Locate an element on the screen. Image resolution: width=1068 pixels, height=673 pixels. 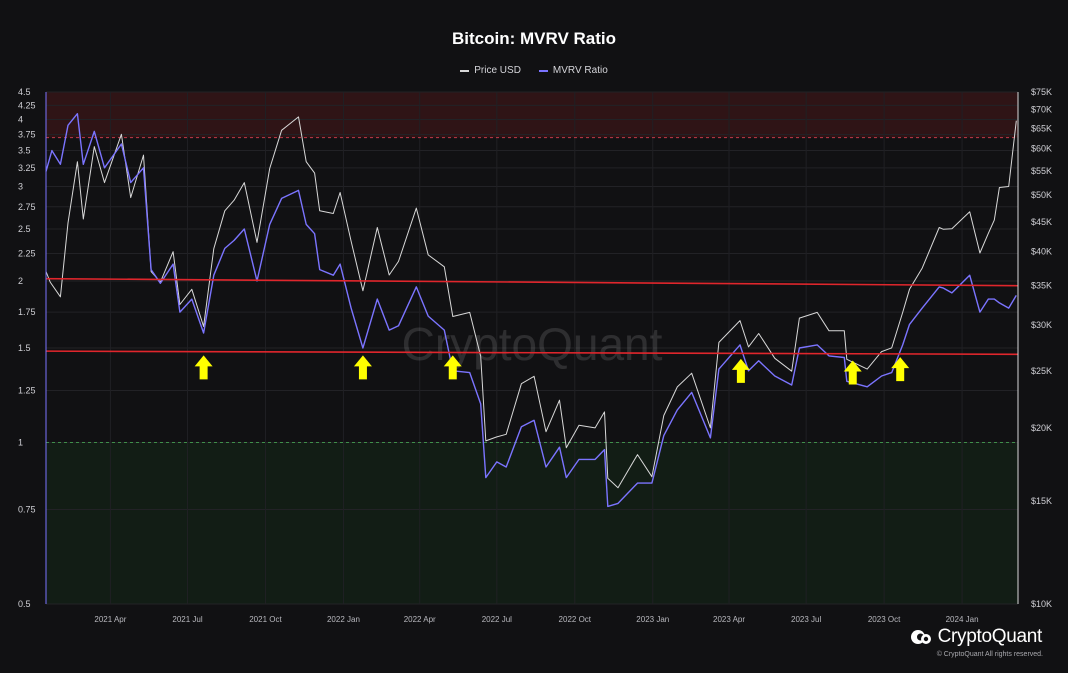
support-resistance-lines is located at coordinates (532, 316).